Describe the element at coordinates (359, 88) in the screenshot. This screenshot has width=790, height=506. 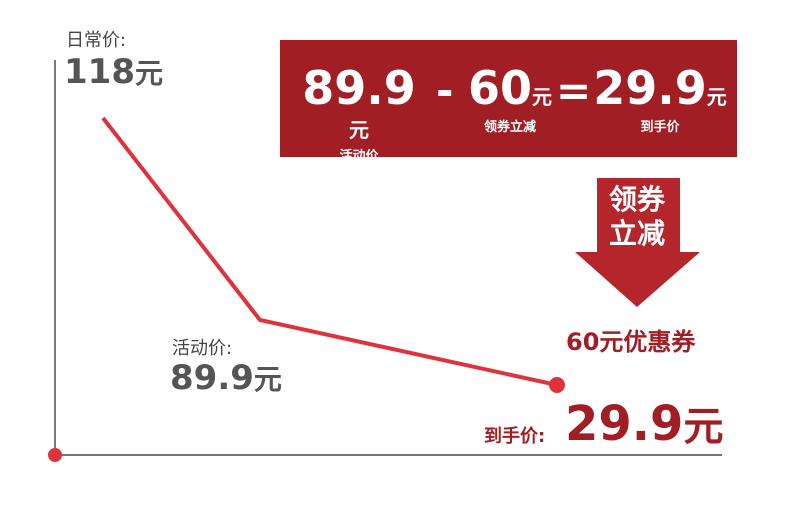
I see `value: 89.9` at that location.